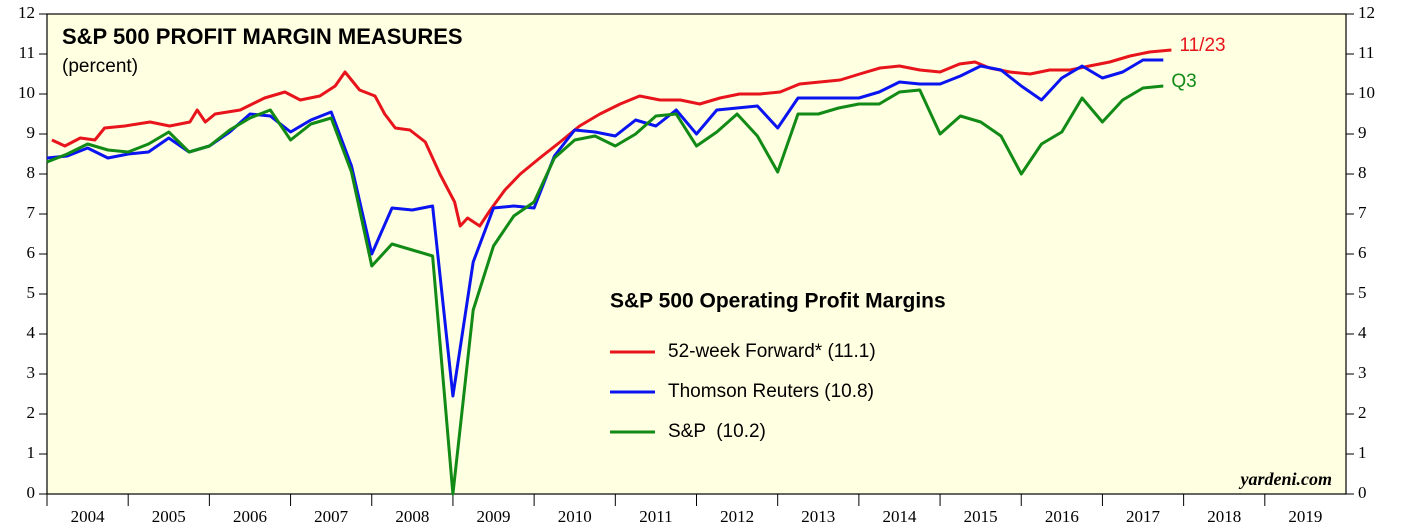  What do you see at coordinates (1366, 92) in the screenshot?
I see `y2-tick-label: 10` at bounding box center [1366, 92].